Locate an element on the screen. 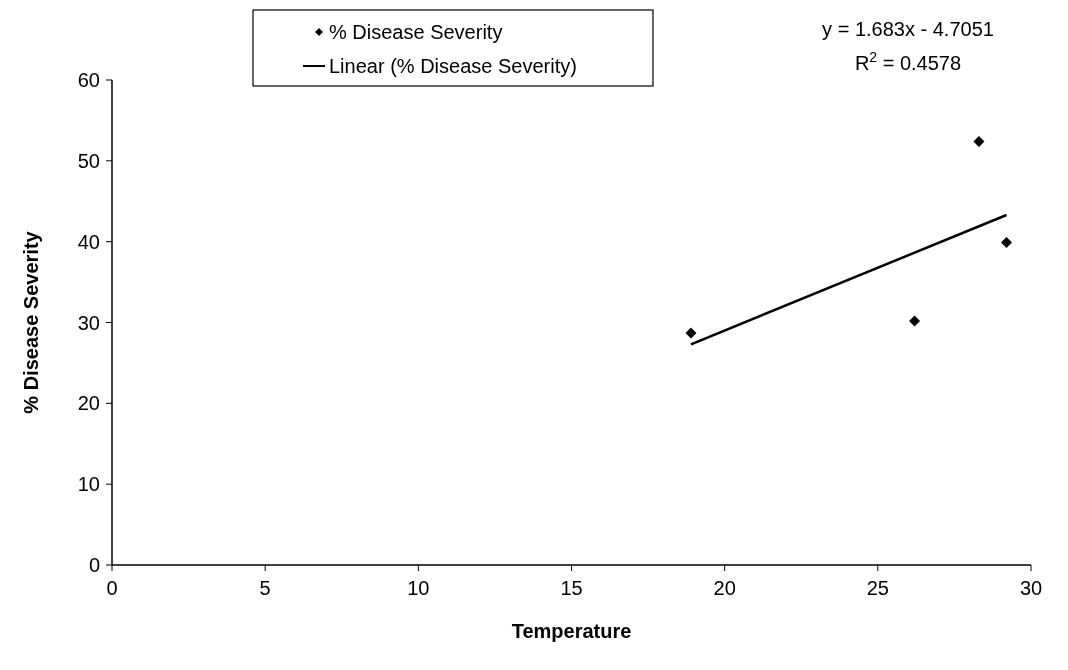 This screenshot has width=1068, height=670. legend-label: % Disease Severity is located at coordinates (416, 32).